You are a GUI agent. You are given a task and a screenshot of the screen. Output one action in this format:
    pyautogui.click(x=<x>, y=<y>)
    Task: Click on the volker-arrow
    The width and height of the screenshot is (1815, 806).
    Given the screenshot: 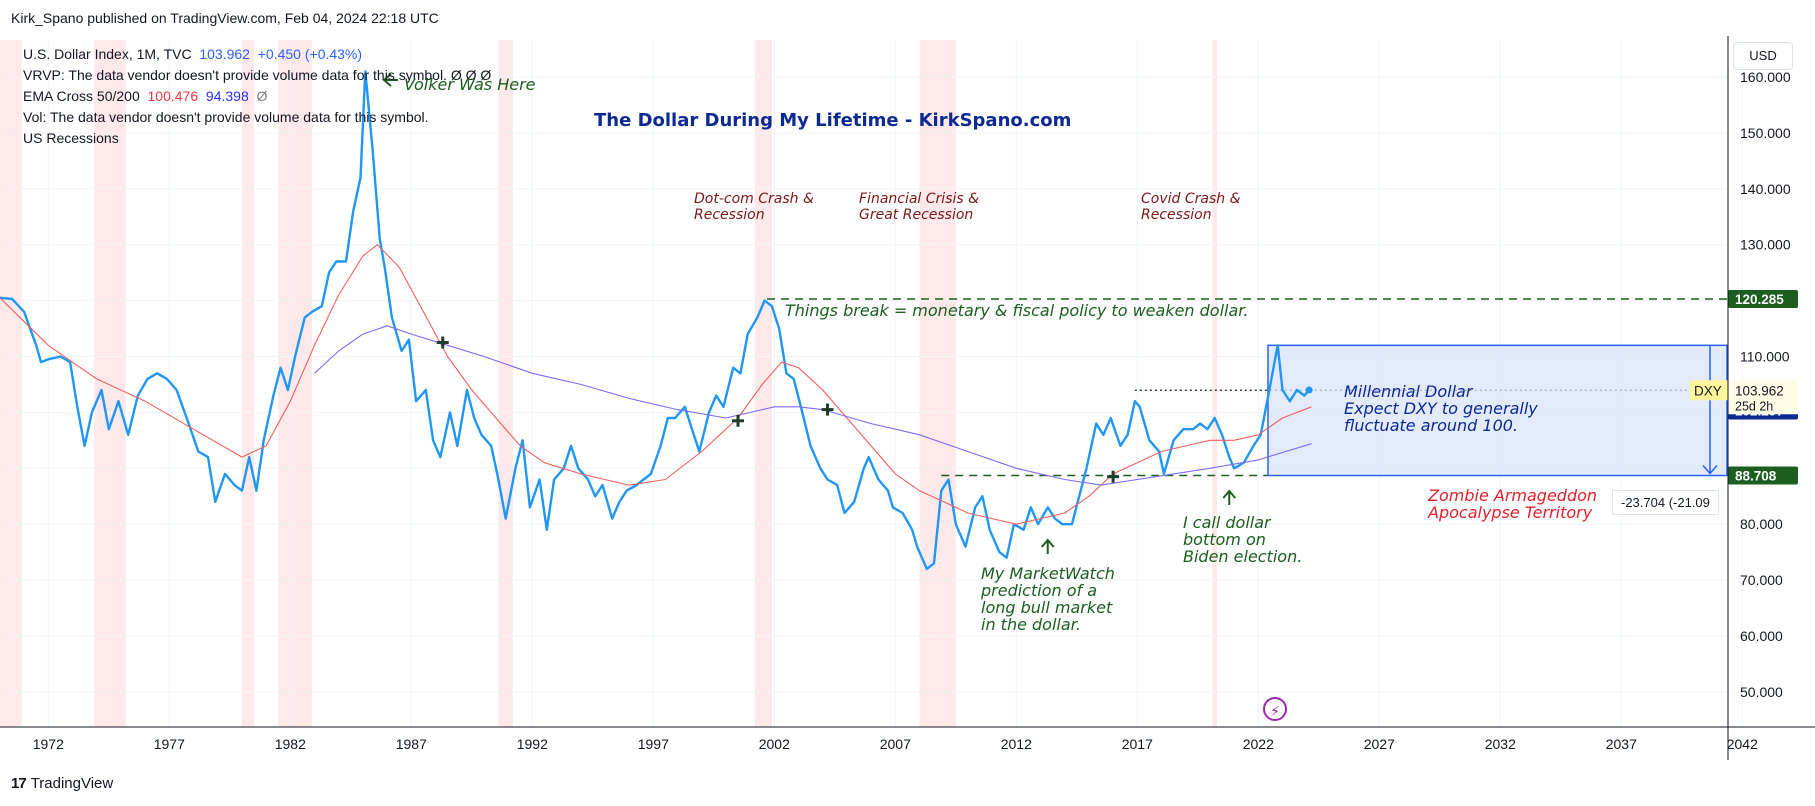 What is the action you would take?
    pyautogui.click(x=390, y=80)
    